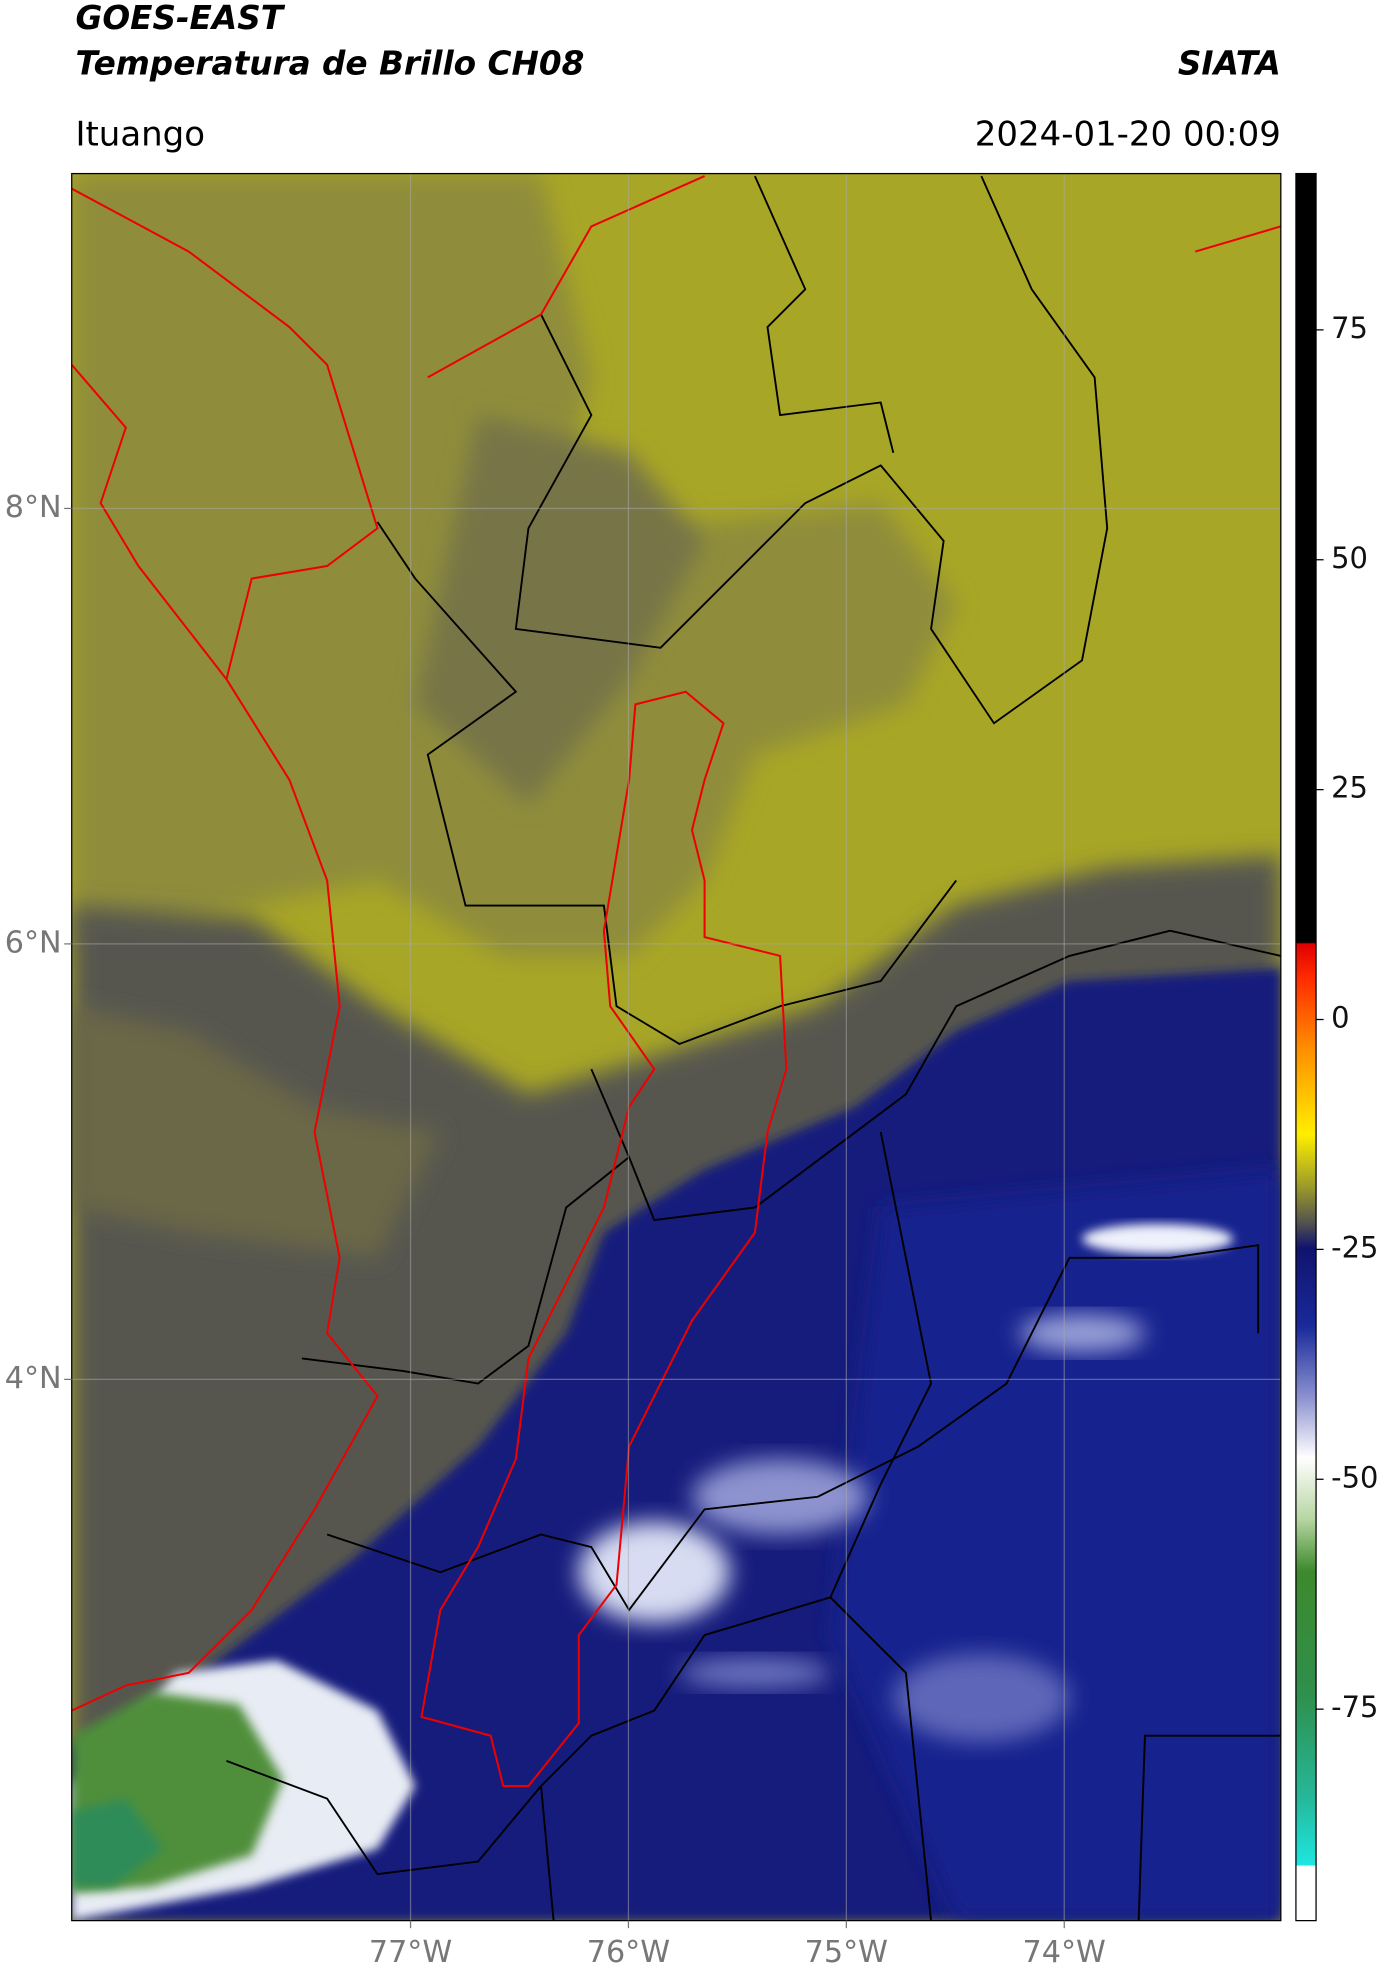 This screenshot has height=1981, width=1384. I want to click on location: Ituango, so click(140, 134).